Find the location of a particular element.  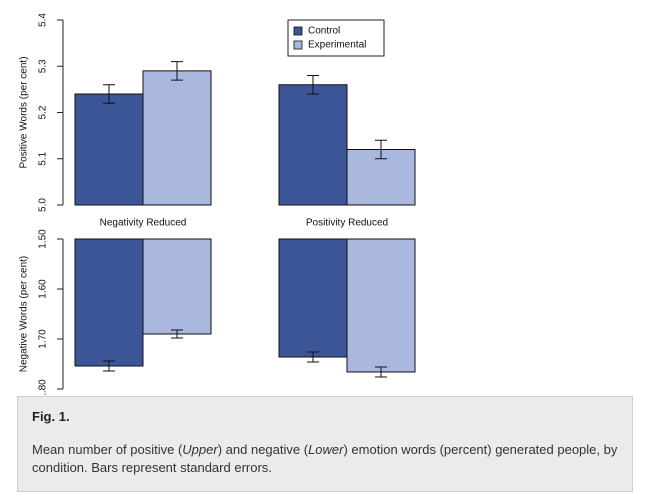

caption-part: Upper is located at coordinates (200, 449).